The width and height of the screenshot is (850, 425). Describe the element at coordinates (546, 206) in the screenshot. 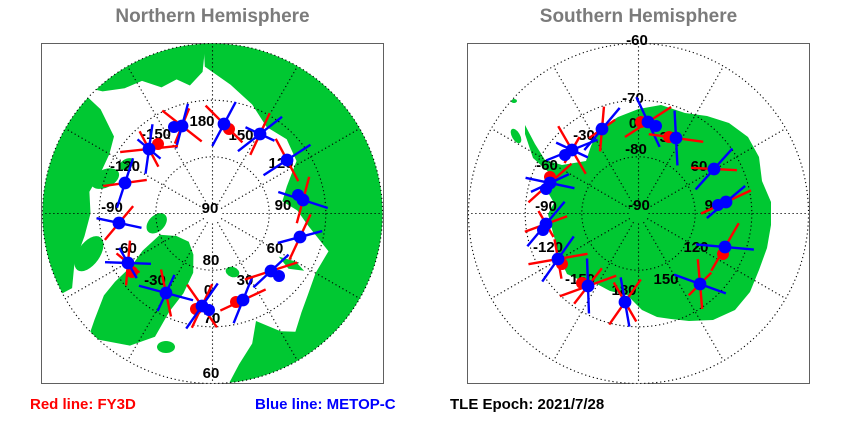

I see `graticule-label: -90` at that location.